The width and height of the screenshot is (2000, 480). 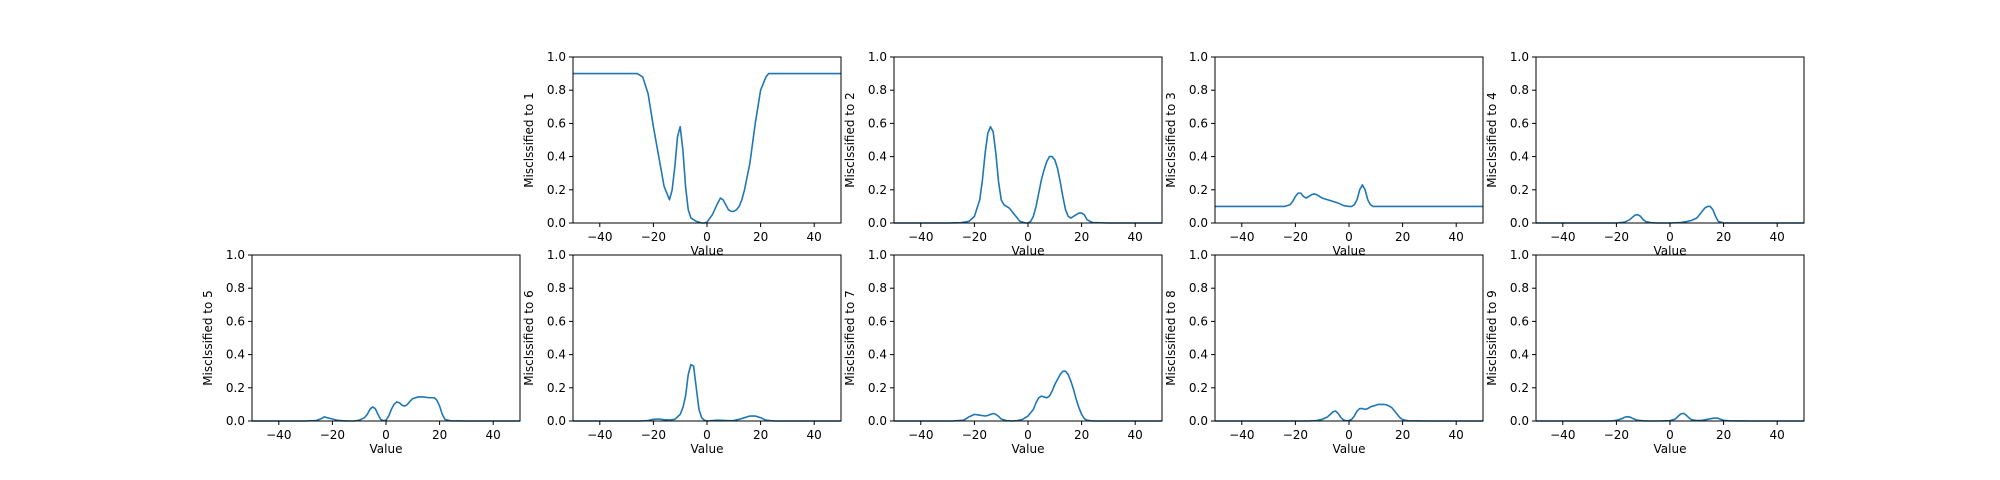 What do you see at coordinates (1492, 338) in the screenshot?
I see `y-axis-label: Misclssified to 9` at bounding box center [1492, 338].